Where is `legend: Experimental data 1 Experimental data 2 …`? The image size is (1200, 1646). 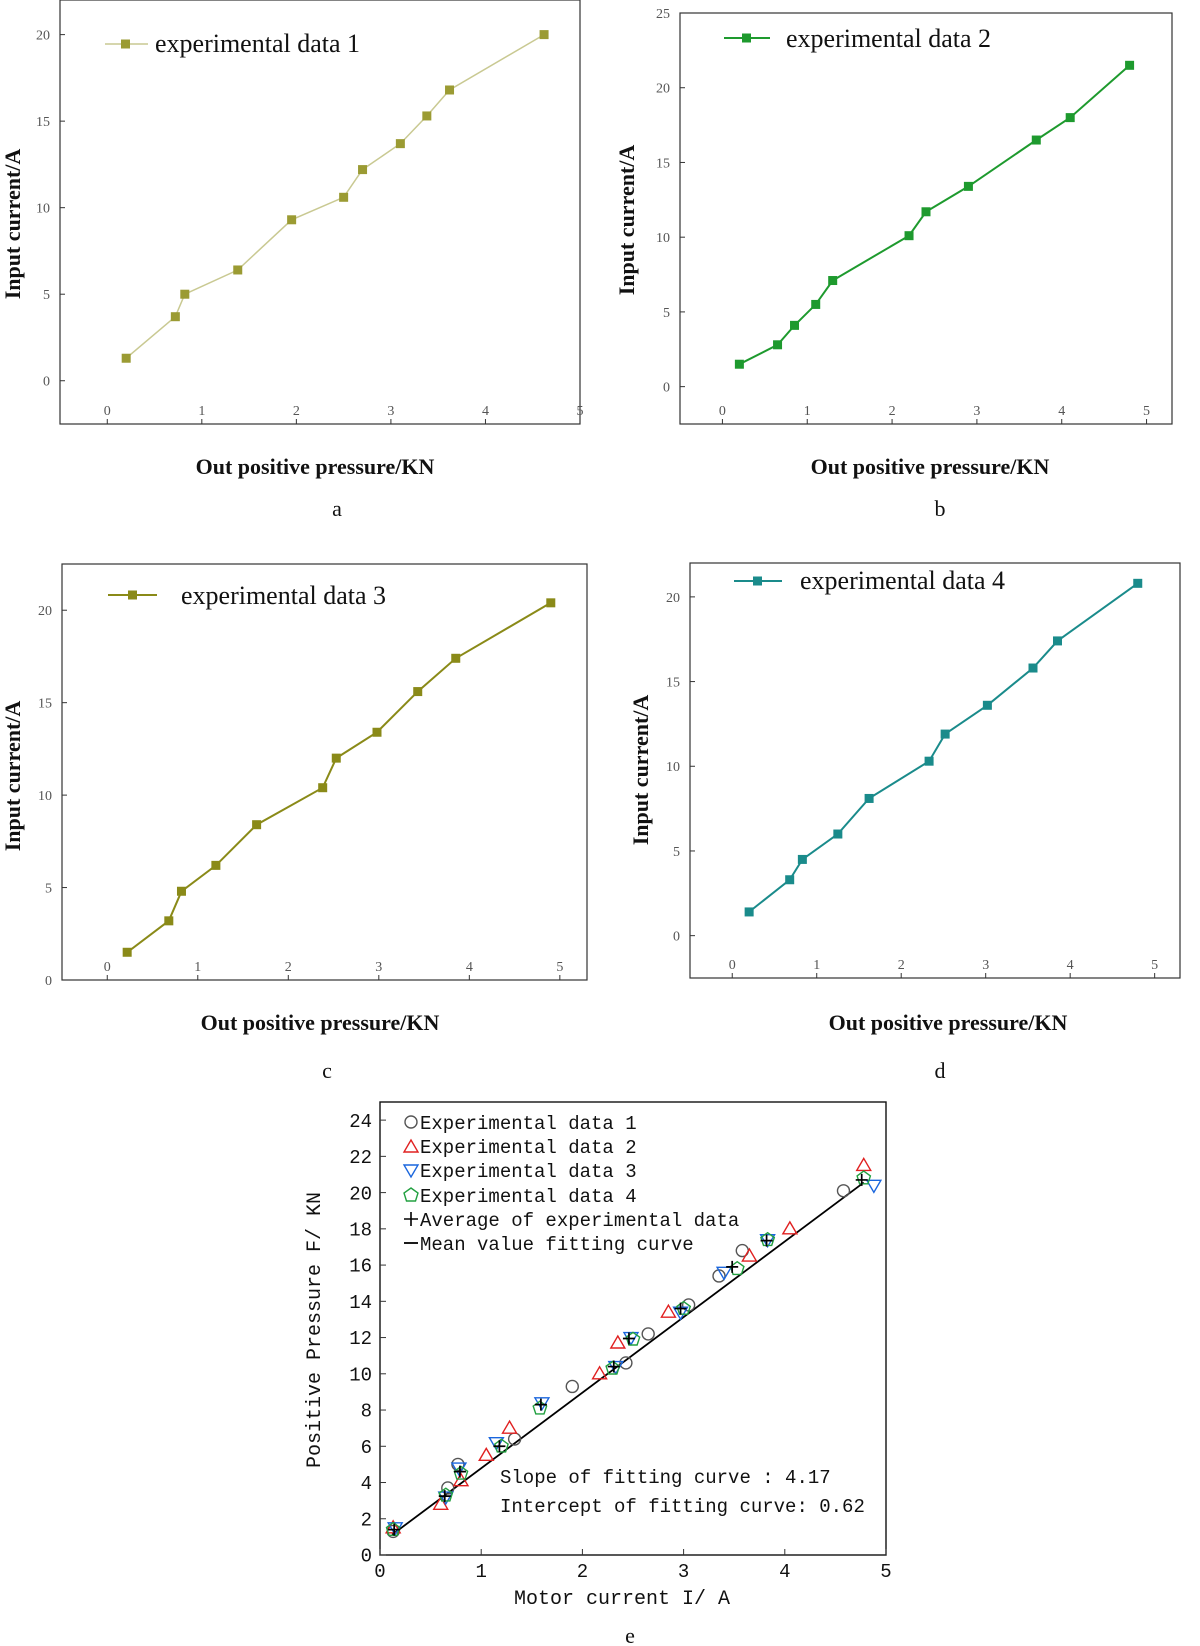 legend: Experimental data 1 Experimental data 2 … is located at coordinates (570, 1184).